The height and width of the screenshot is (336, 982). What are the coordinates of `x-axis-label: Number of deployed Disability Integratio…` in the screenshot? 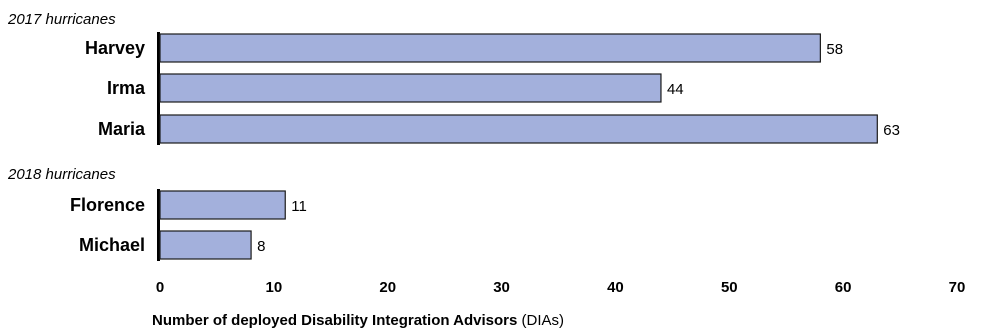 It's located at (358, 320).